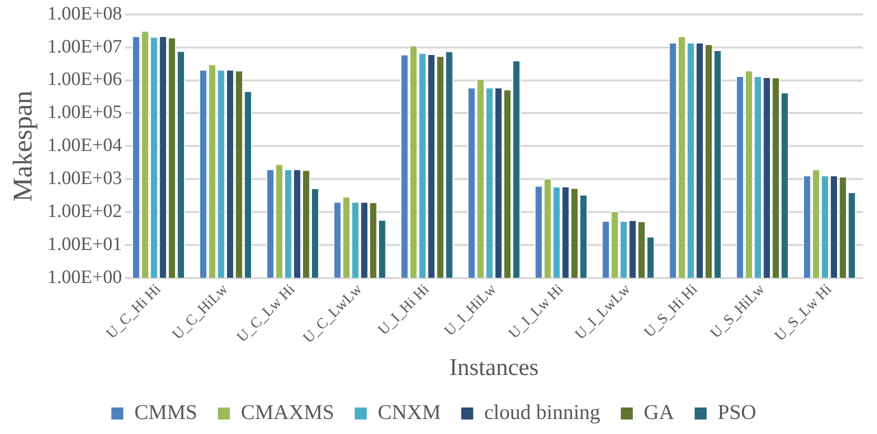  I want to click on x-axis-title: Instances, so click(494, 367).